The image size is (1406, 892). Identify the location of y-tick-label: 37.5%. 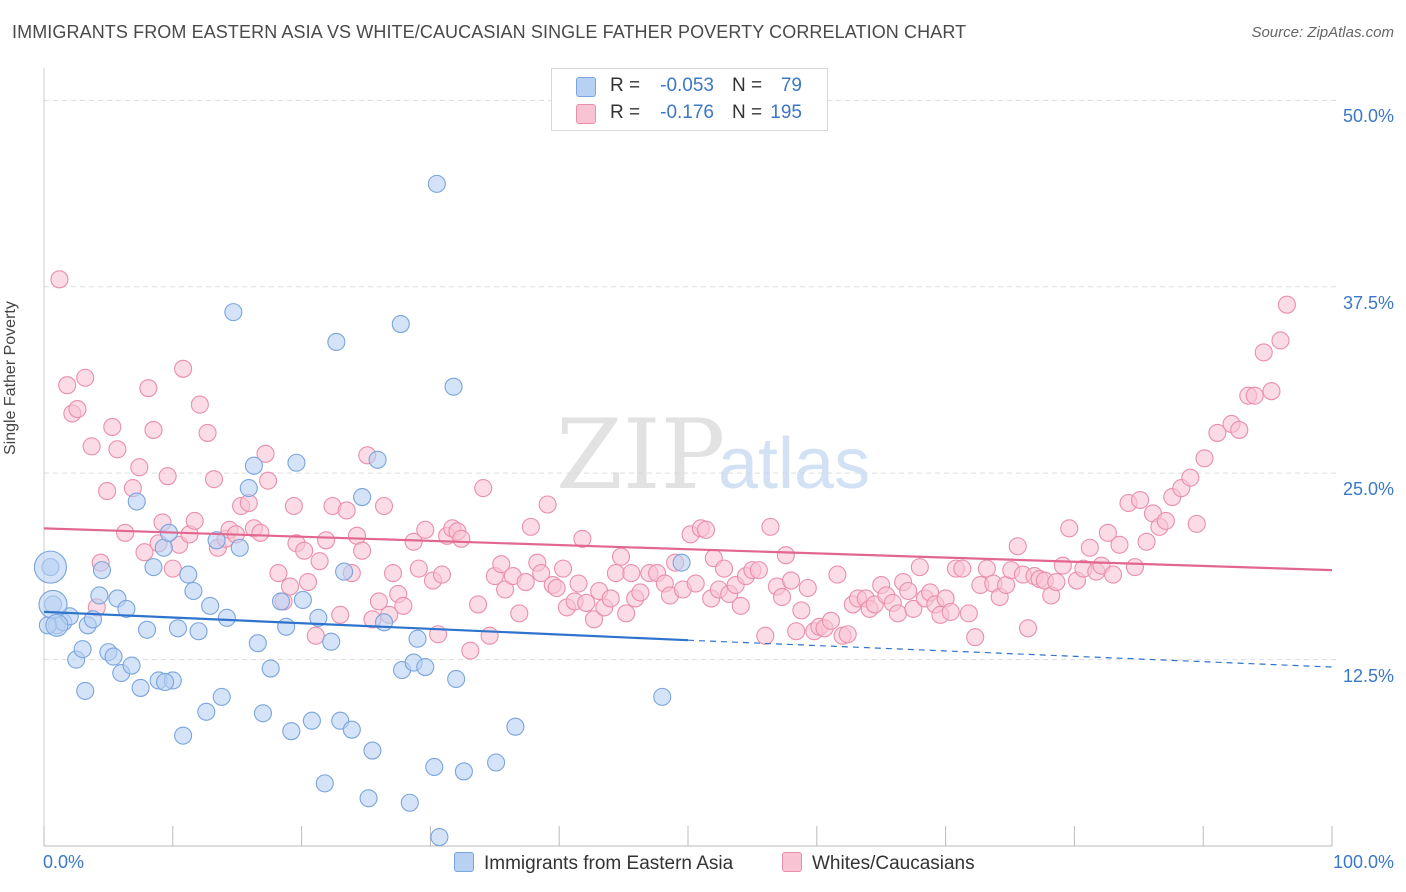
(1368, 302).